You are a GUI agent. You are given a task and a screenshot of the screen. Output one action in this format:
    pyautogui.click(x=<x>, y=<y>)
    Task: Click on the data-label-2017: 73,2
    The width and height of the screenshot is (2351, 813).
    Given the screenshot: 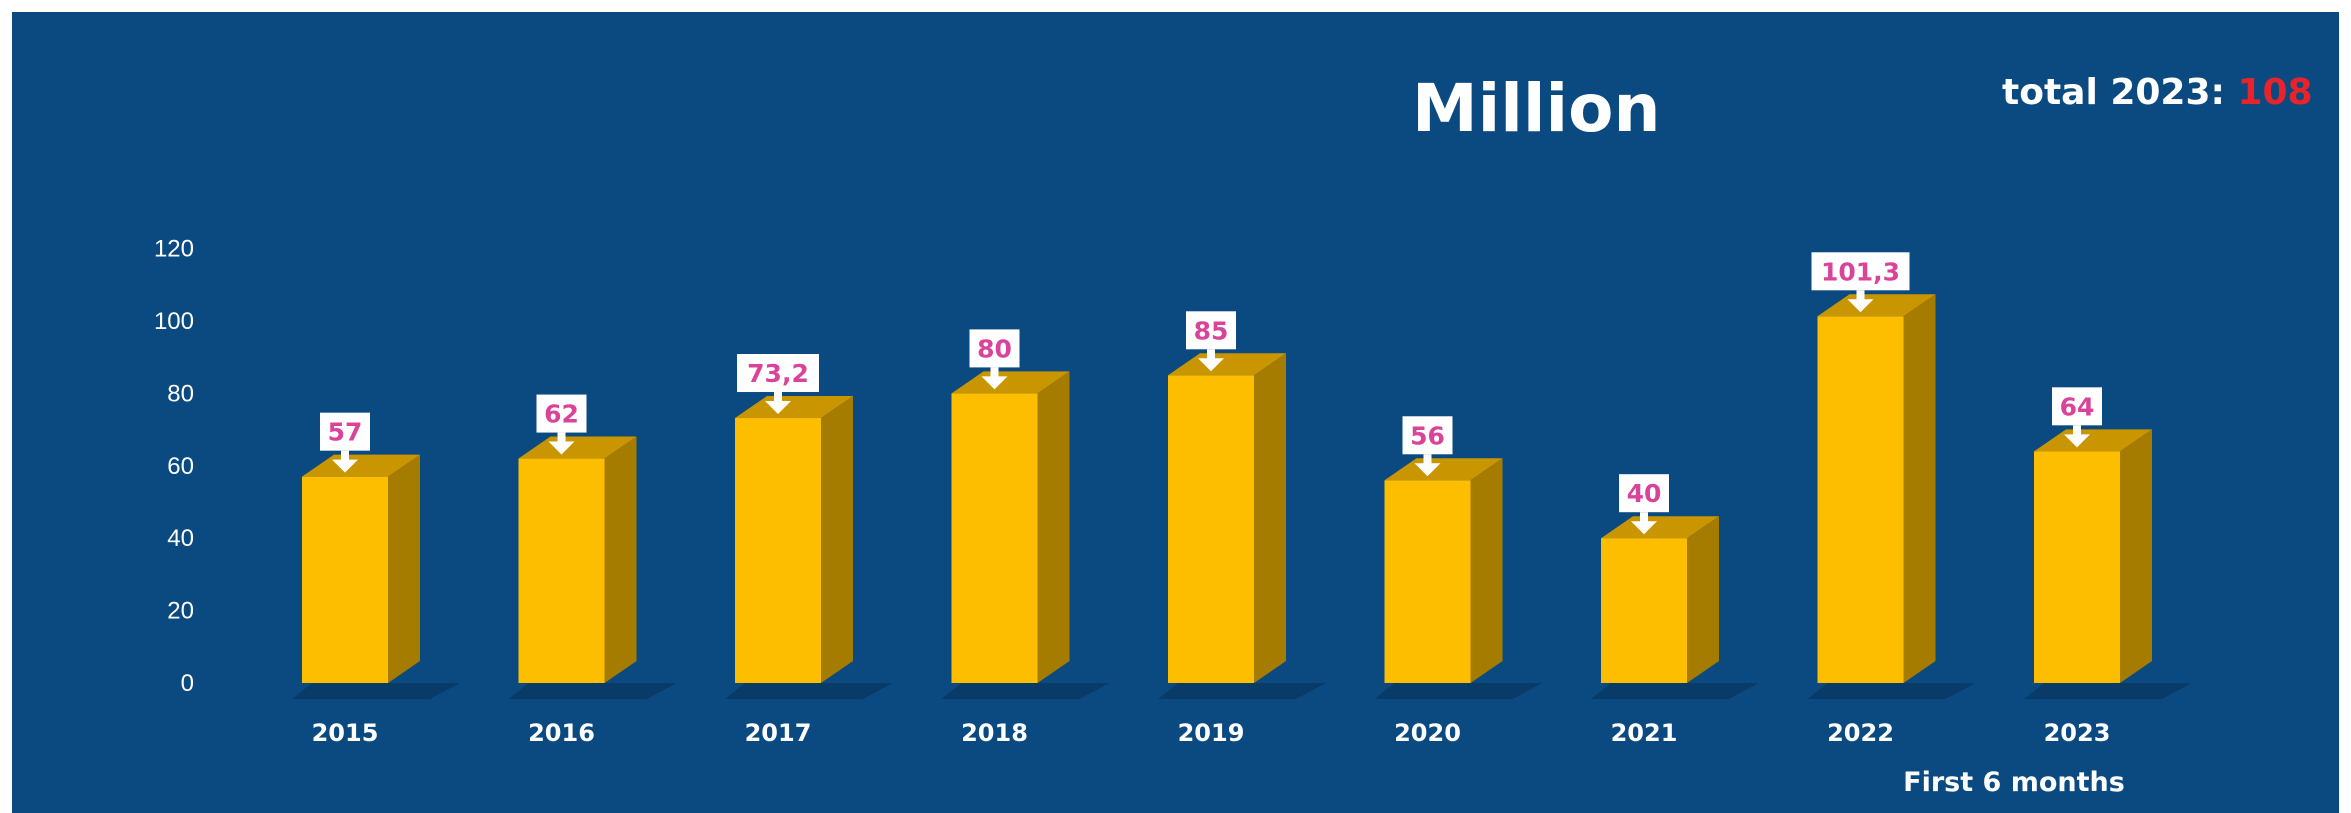 What is the action you would take?
    pyautogui.click(x=778, y=373)
    